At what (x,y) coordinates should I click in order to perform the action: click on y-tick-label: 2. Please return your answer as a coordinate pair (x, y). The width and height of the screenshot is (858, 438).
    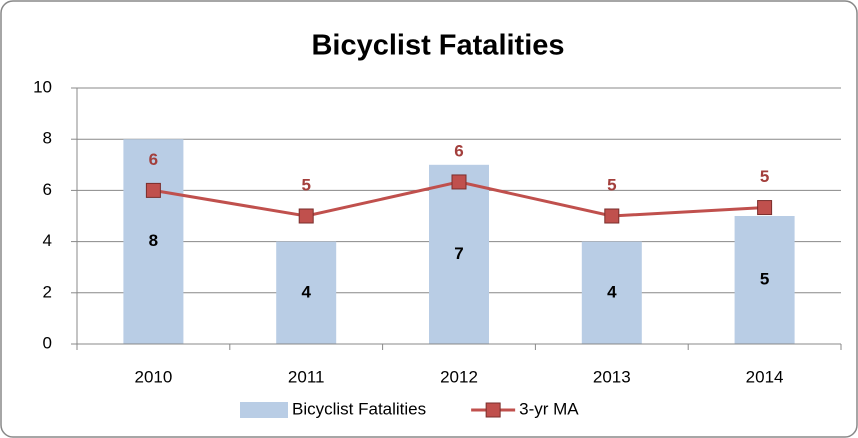
    Looking at the image, I should click on (47, 291).